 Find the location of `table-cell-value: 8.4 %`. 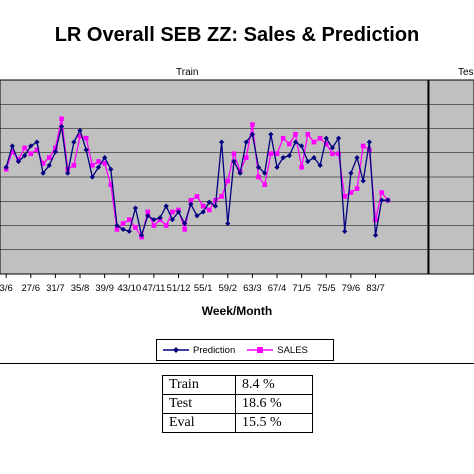

table-cell-value: 8.4 % is located at coordinates (274, 385).